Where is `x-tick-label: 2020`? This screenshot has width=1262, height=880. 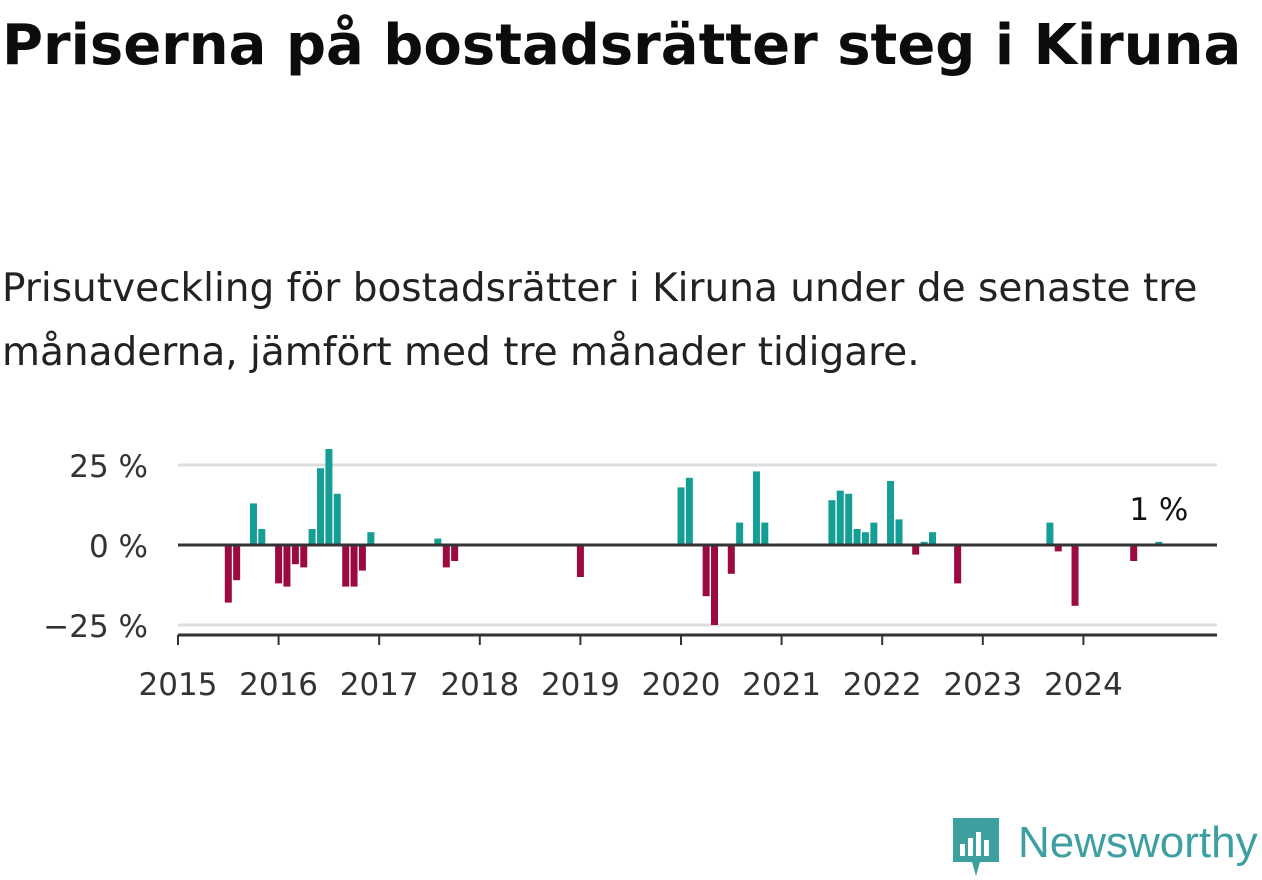 x-tick-label: 2020 is located at coordinates (681, 685).